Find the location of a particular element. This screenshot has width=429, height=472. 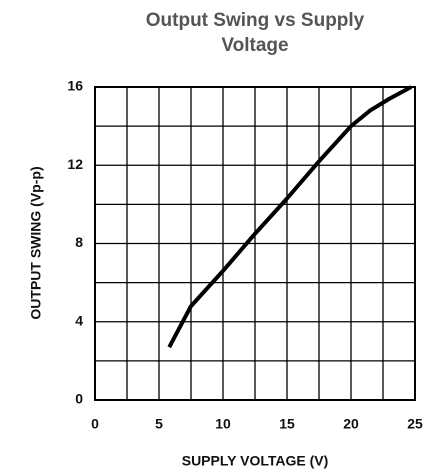

x-tick-label: 10 is located at coordinates (223, 424).